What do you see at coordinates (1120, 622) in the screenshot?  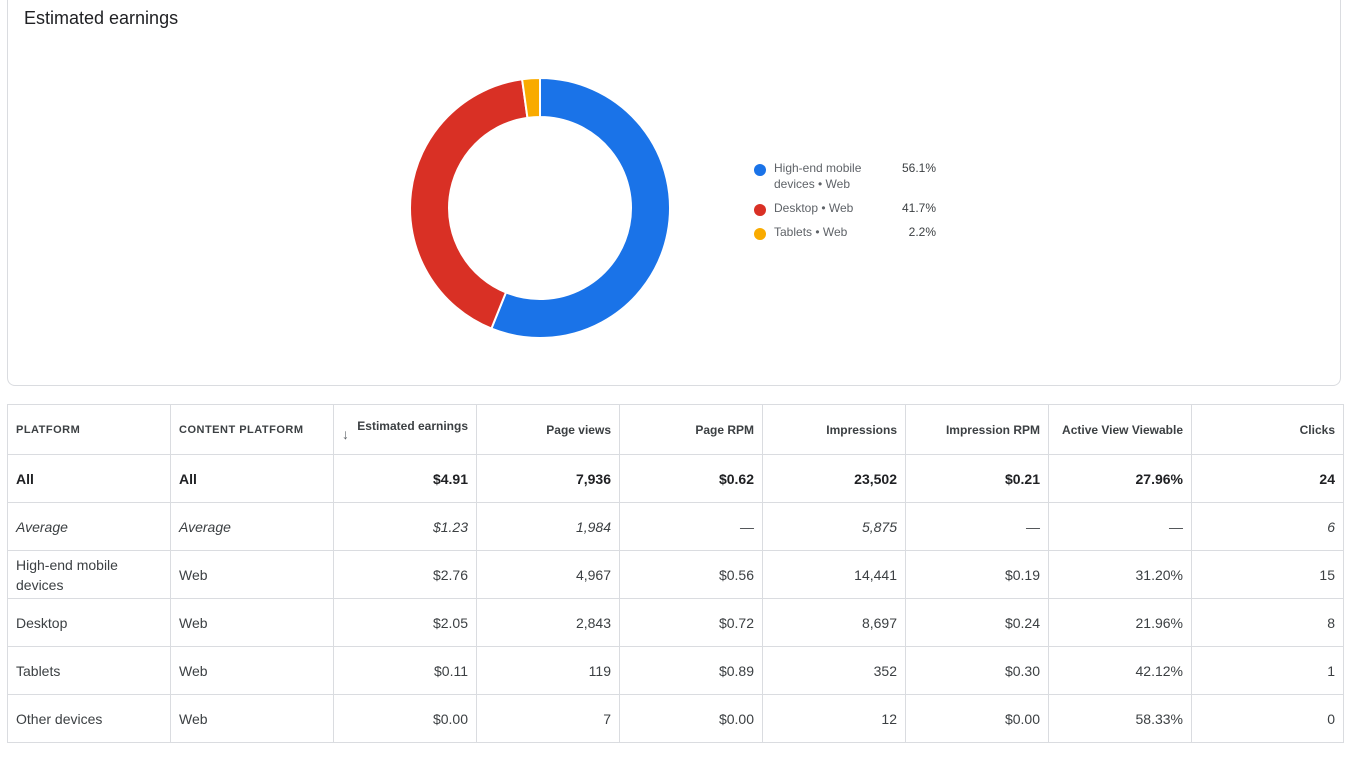 I see `table-cell: 21.96%` at bounding box center [1120, 622].